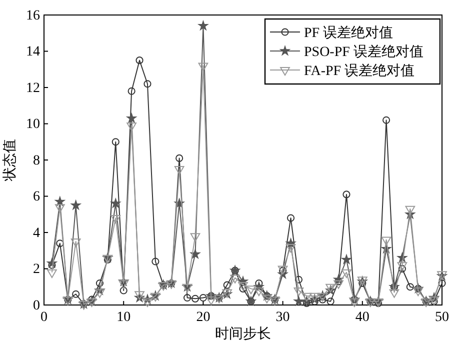 The image size is (459, 342). What do you see at coordinates (362, 317) in the screenshot?
I see `x-tick-label: 40` at bounding box center [362, 317].